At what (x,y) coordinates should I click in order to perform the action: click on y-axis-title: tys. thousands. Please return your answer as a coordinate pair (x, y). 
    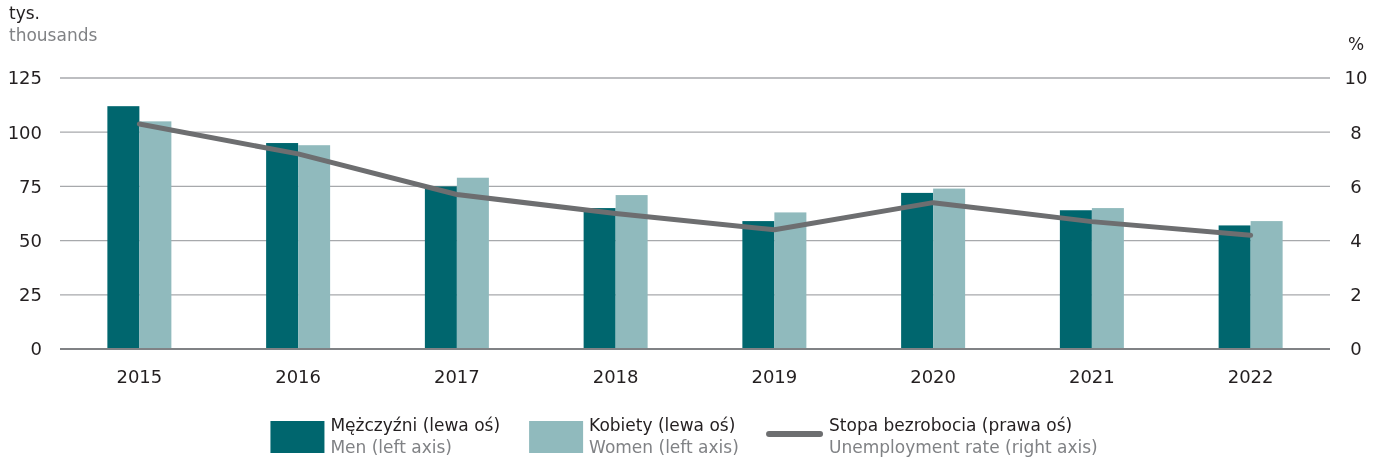
    Looking at the image, I should click on (53, 24).